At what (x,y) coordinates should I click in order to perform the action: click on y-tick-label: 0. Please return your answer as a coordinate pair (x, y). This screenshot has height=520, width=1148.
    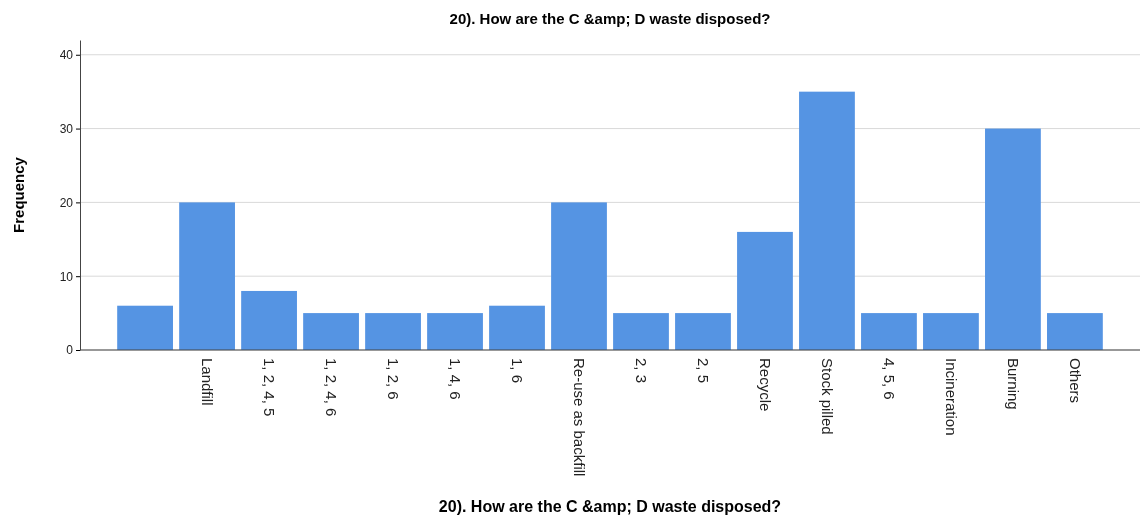
    Looking at the image, I should click on (70, 350).